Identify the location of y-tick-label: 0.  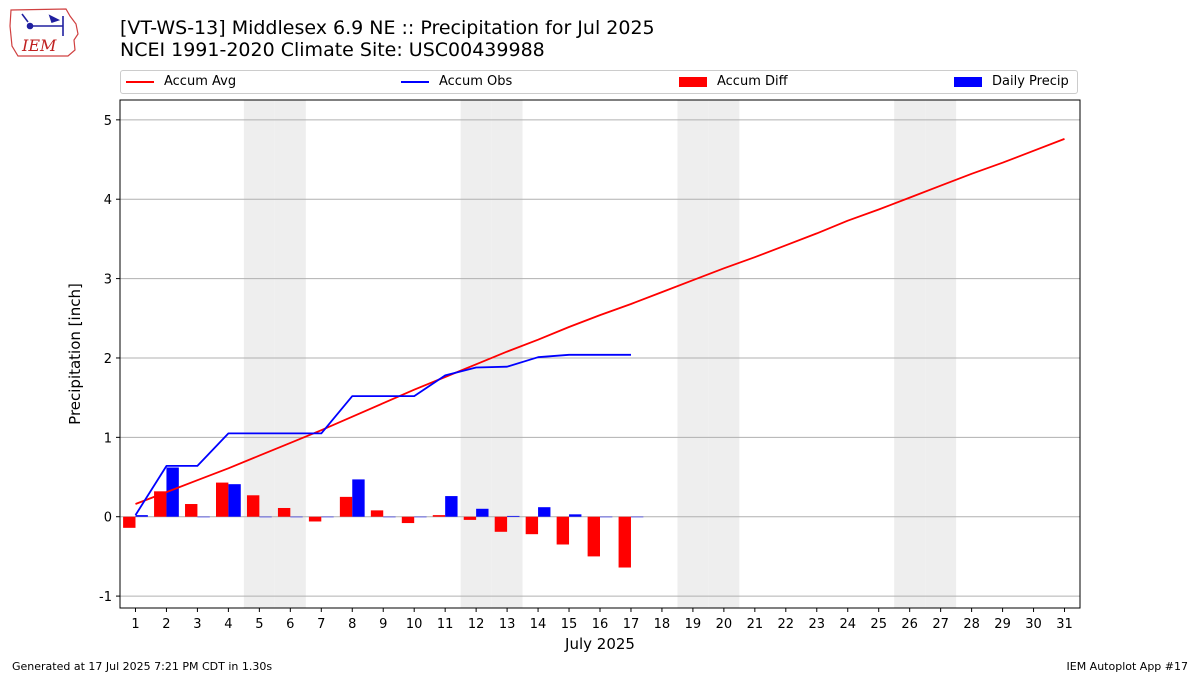
(108, 518).